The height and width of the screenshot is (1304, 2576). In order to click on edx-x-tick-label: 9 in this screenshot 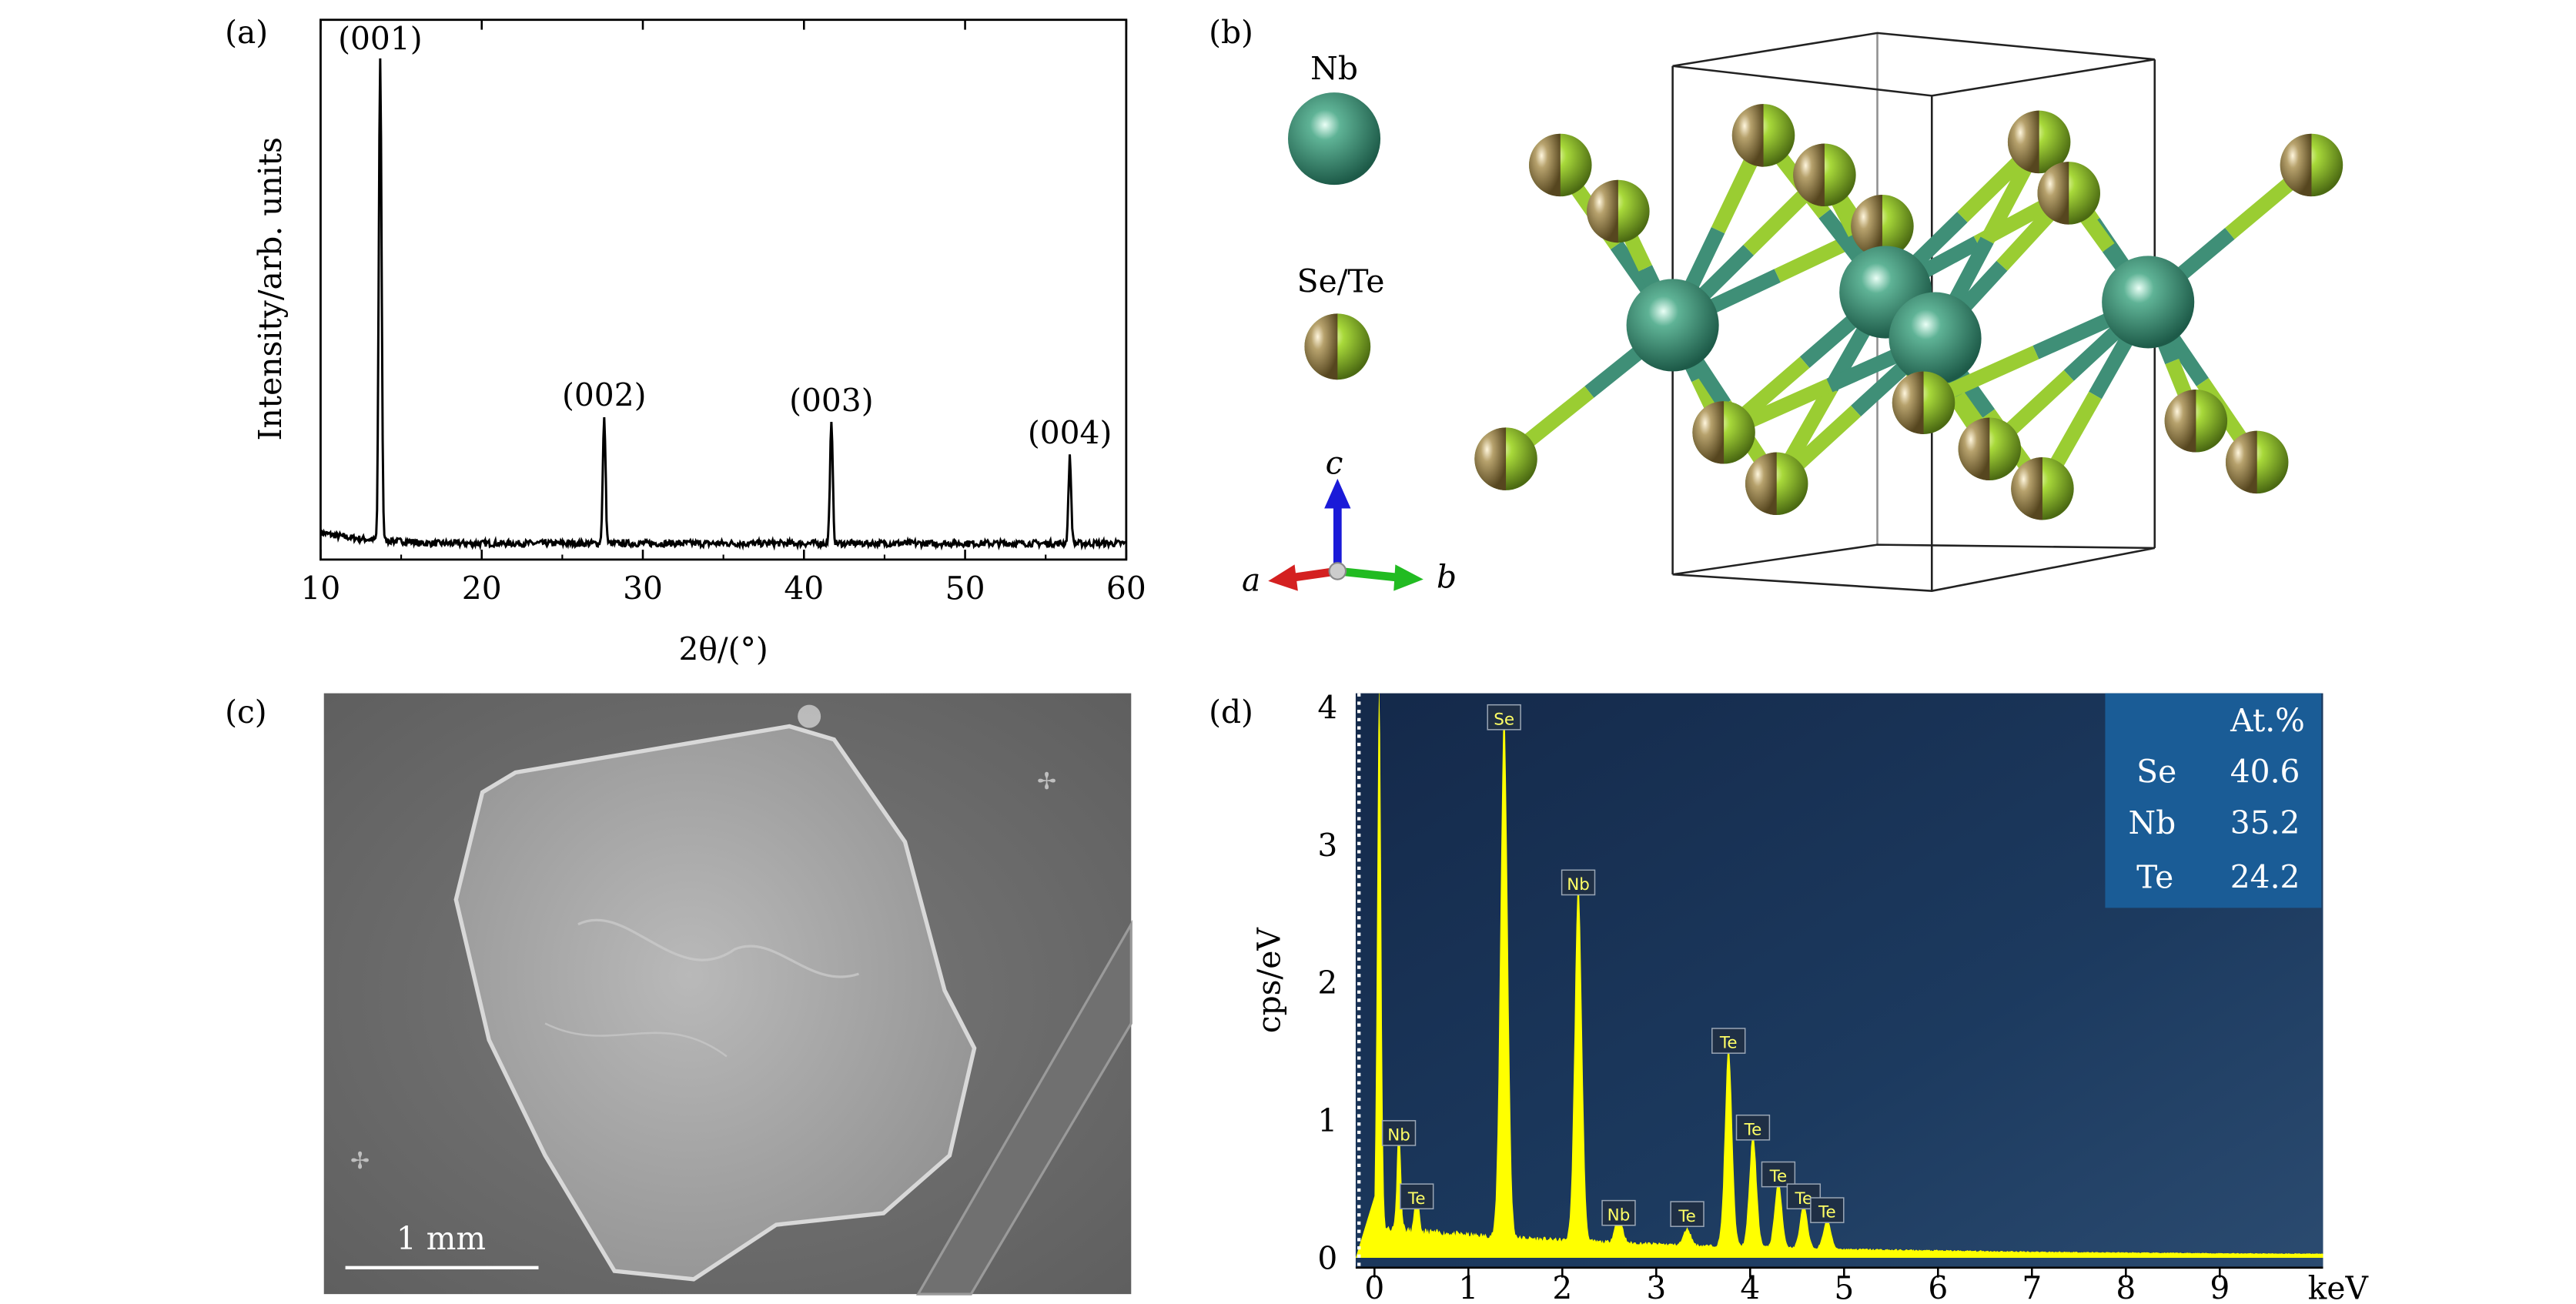, I will do `click(2220, 1287)`.